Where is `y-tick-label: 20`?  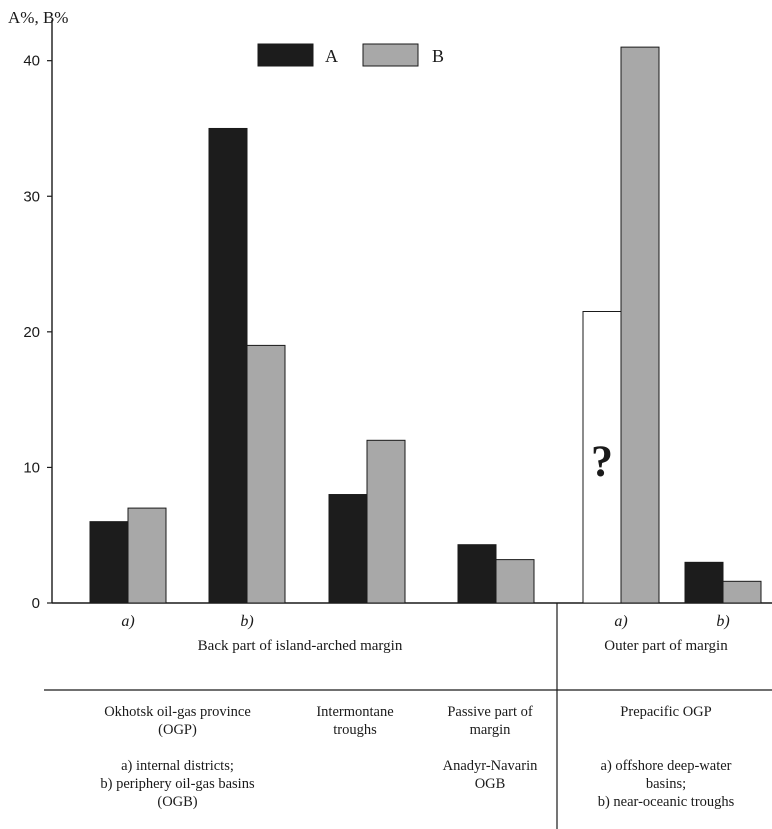 y-tick-label: 20 is located at coordinates (31, 332).